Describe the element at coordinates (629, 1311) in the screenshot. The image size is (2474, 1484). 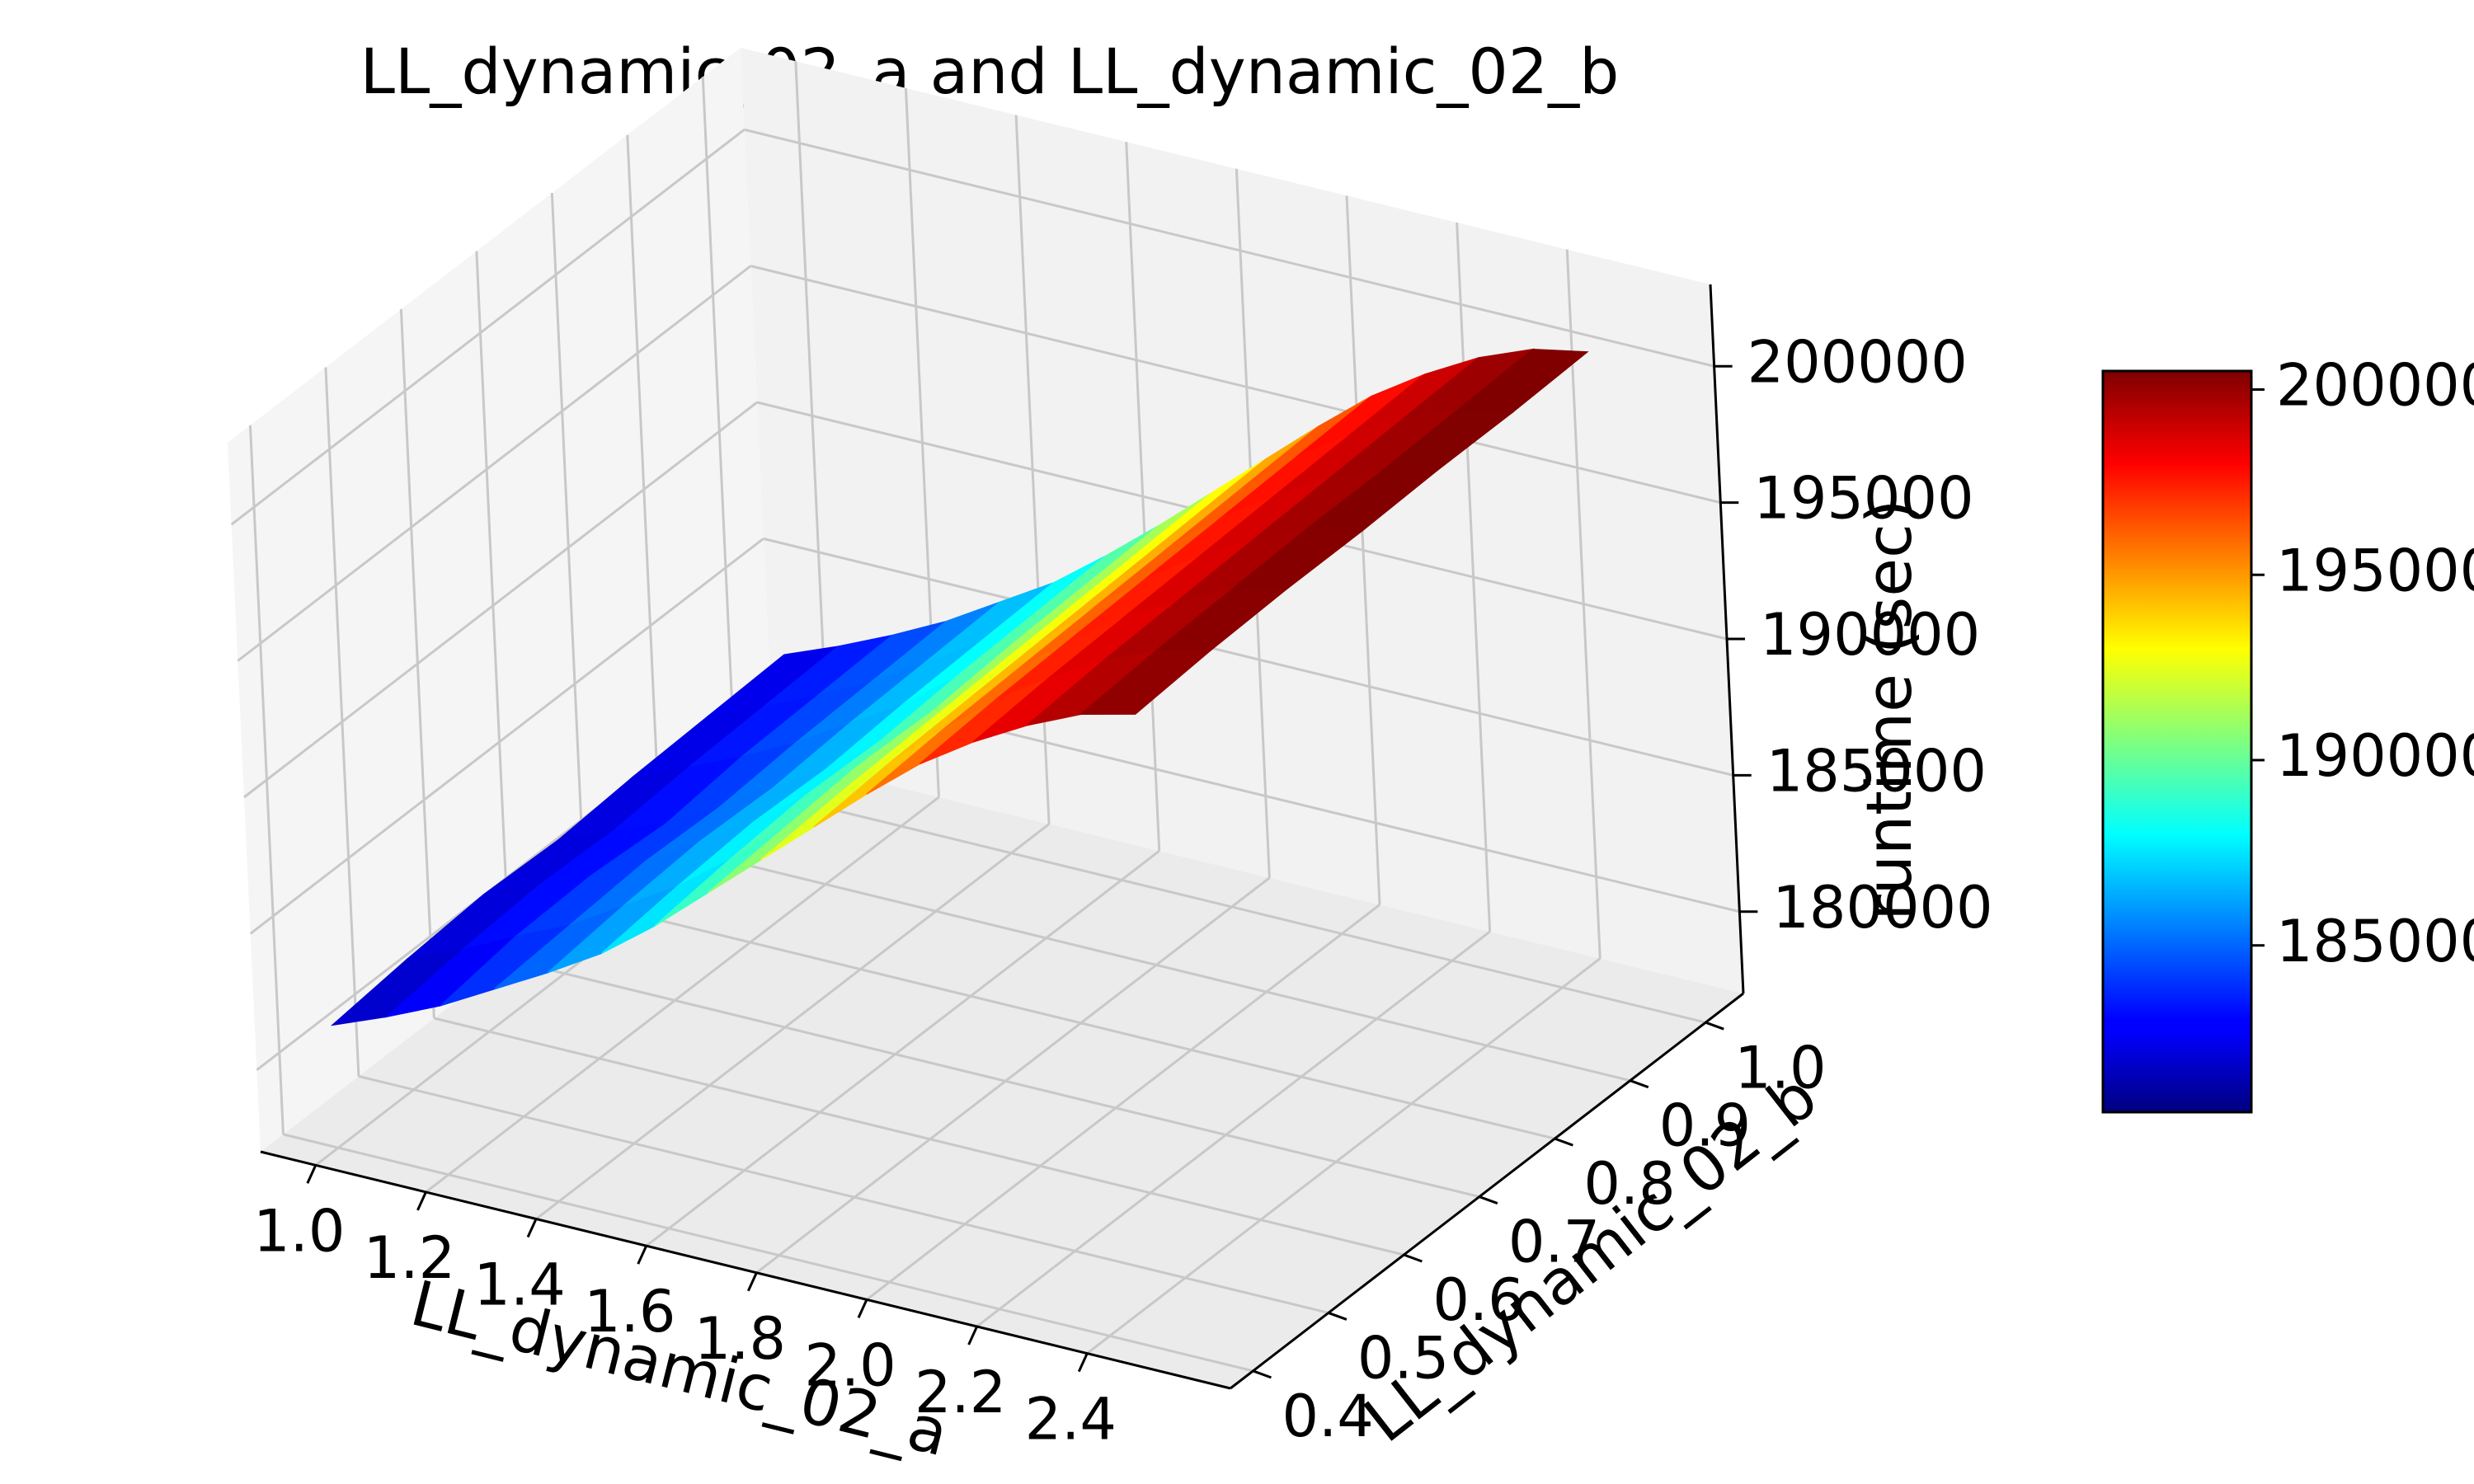
I see `x-tick-label: 1.6` at that location.